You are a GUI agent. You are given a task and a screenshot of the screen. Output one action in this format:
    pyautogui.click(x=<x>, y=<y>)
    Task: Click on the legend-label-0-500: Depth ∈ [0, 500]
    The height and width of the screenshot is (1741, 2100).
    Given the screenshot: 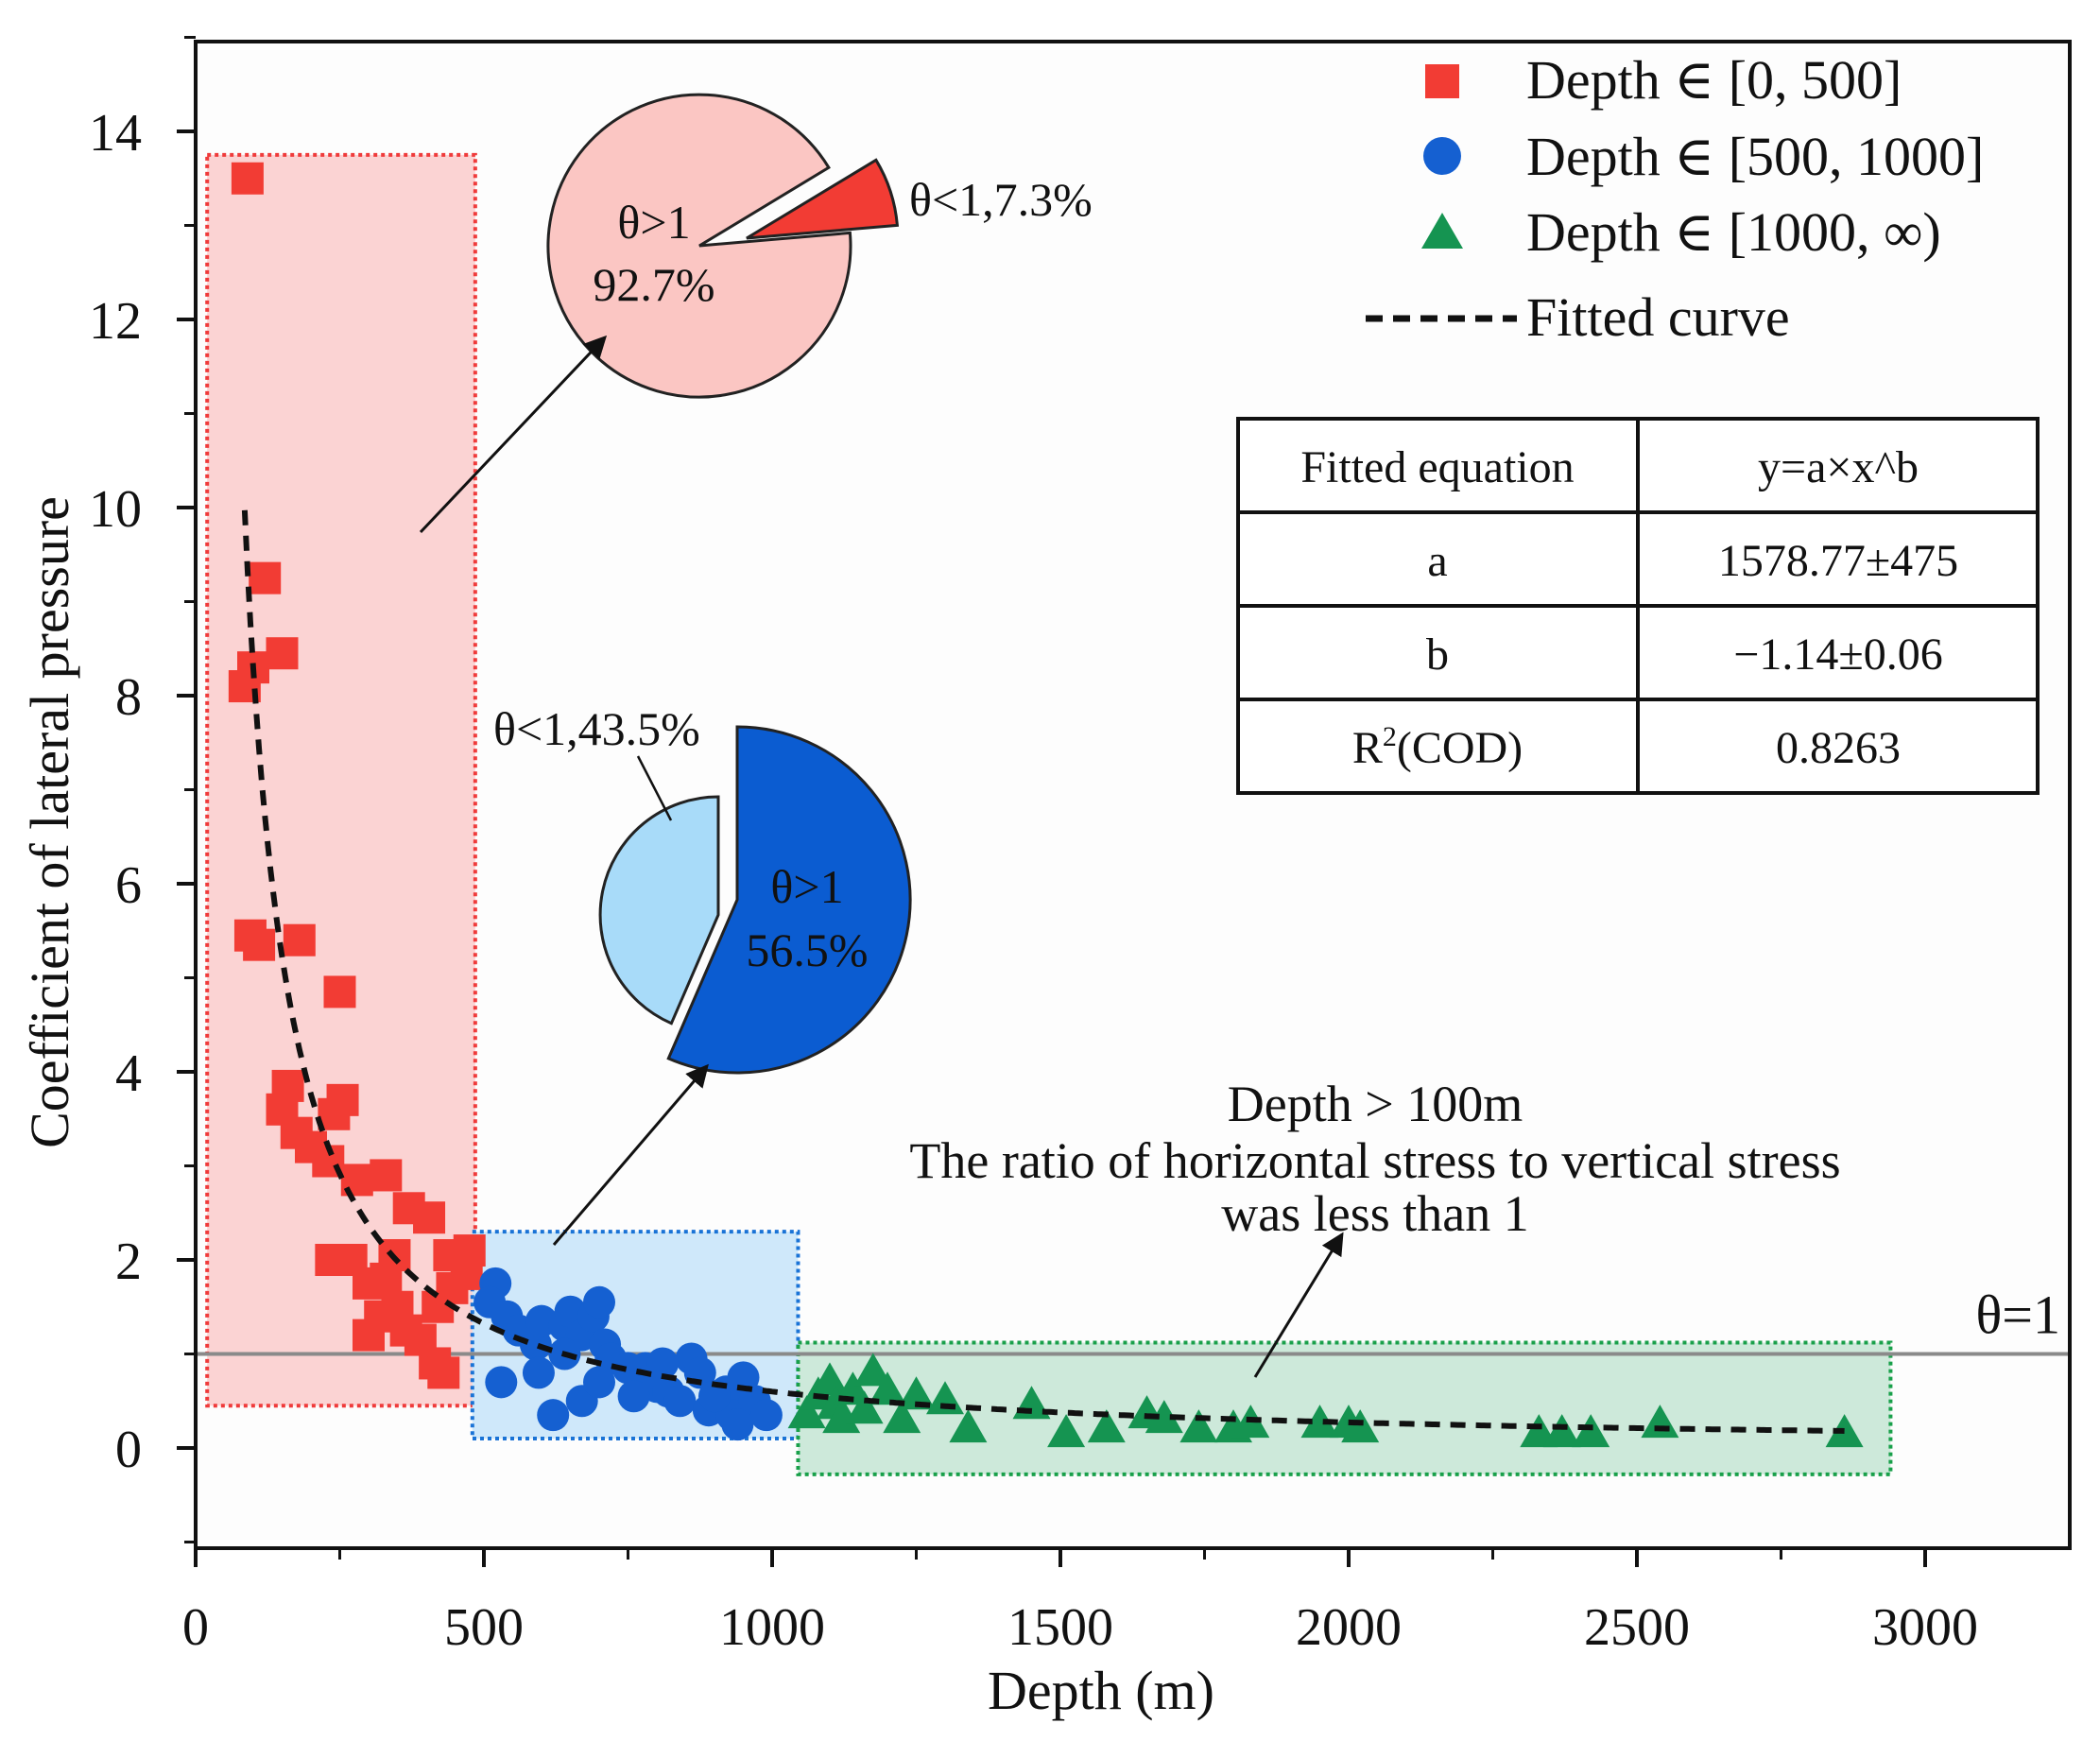 What is the action you would take?
    pyautogui.click(x=1714, y=80)
    